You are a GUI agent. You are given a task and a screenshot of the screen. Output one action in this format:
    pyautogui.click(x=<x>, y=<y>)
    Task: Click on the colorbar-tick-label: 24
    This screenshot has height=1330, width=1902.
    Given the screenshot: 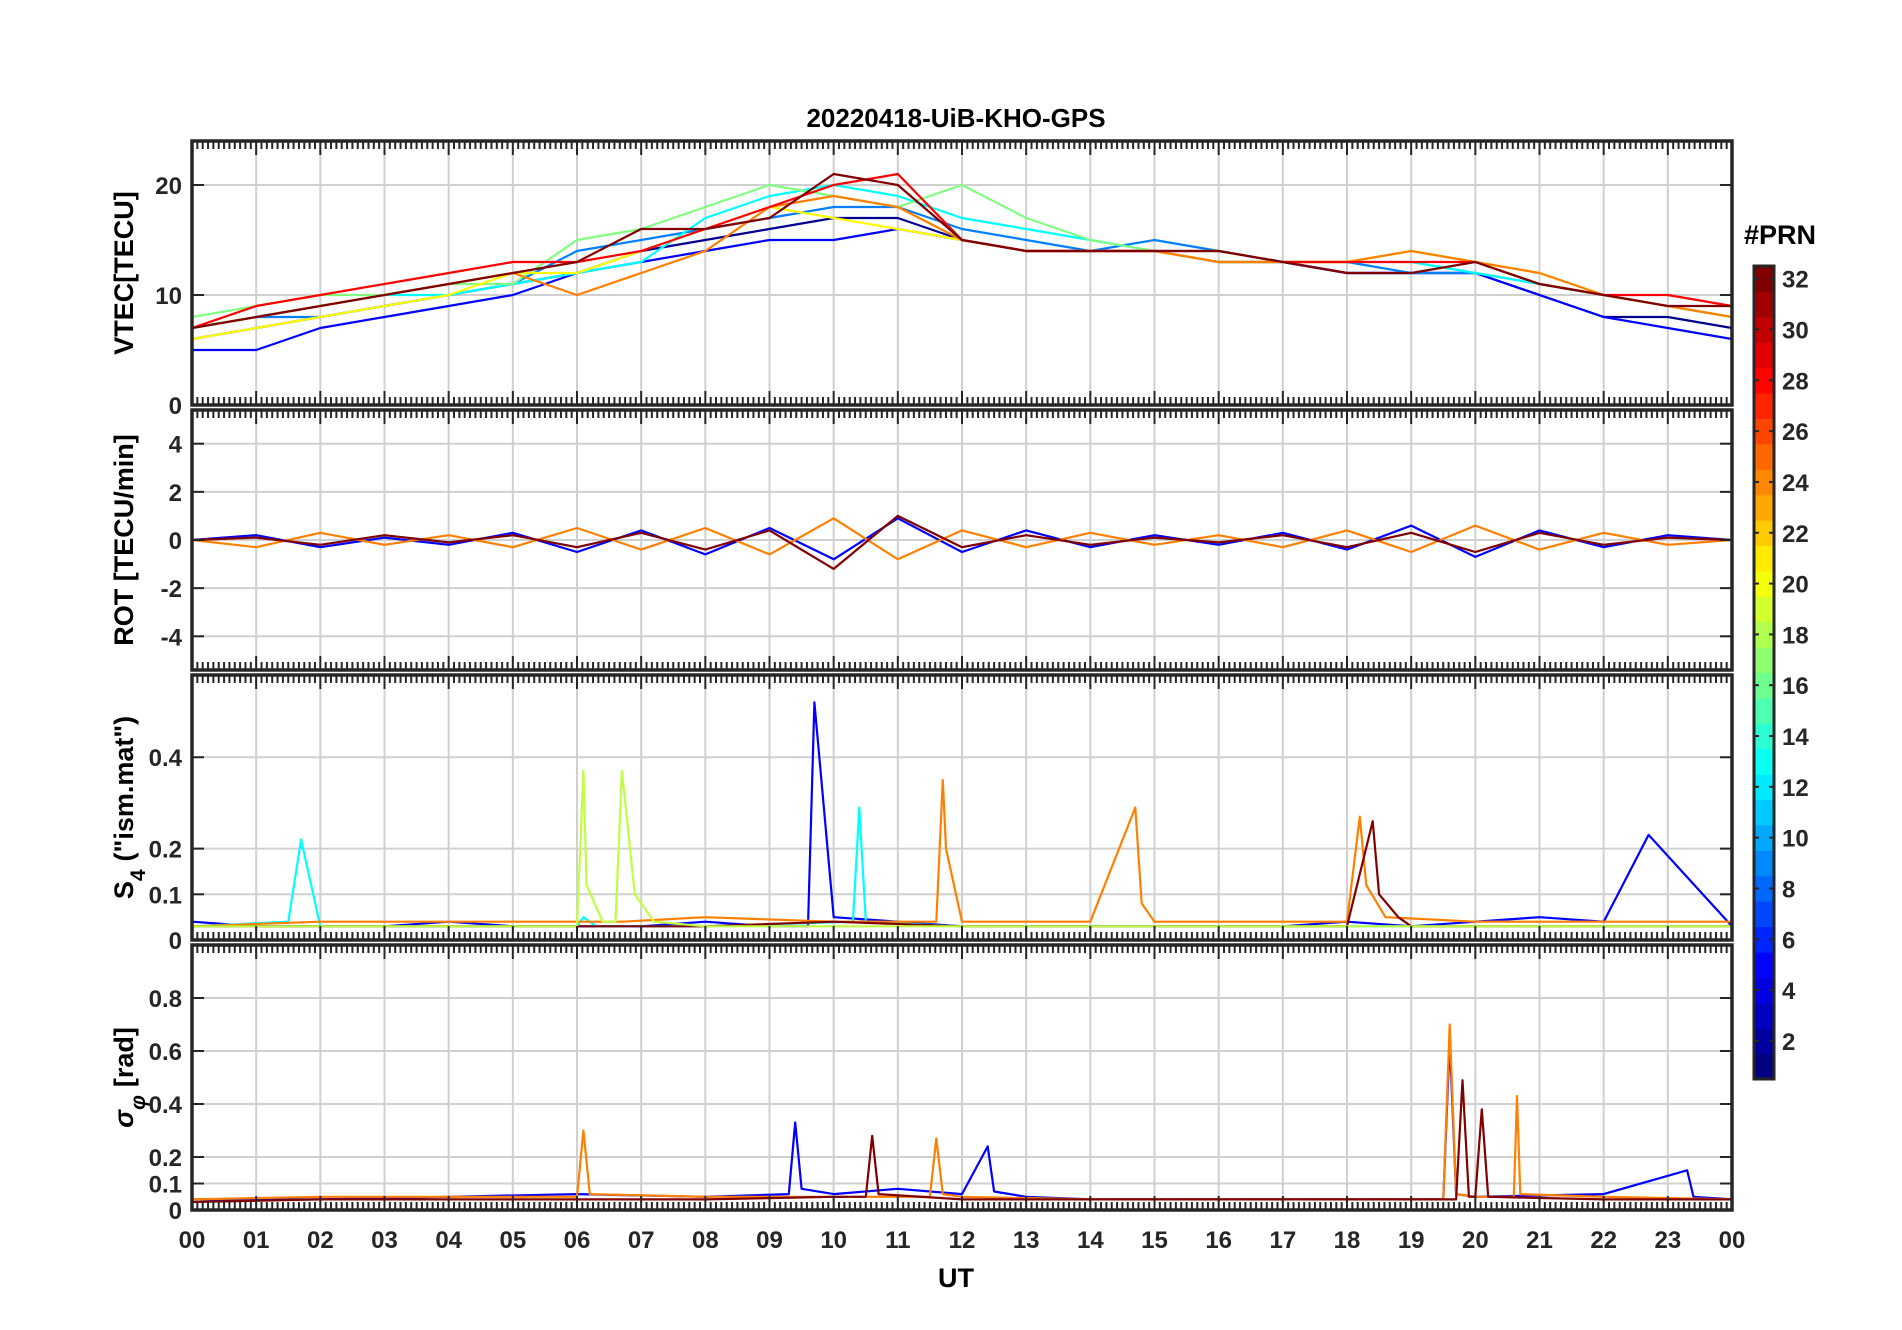 What is the action you would take?
    pyautogui.click(x=1795, y=483)
    